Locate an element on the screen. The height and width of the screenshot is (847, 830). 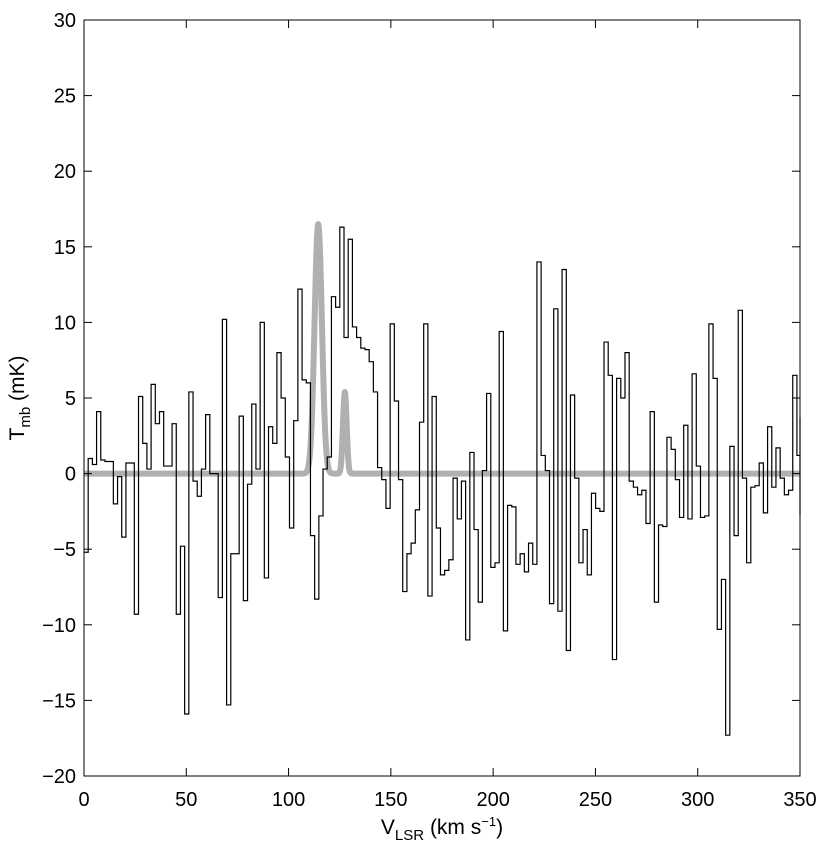
x-tick-label: 100 is located at coordinates (288, 800).